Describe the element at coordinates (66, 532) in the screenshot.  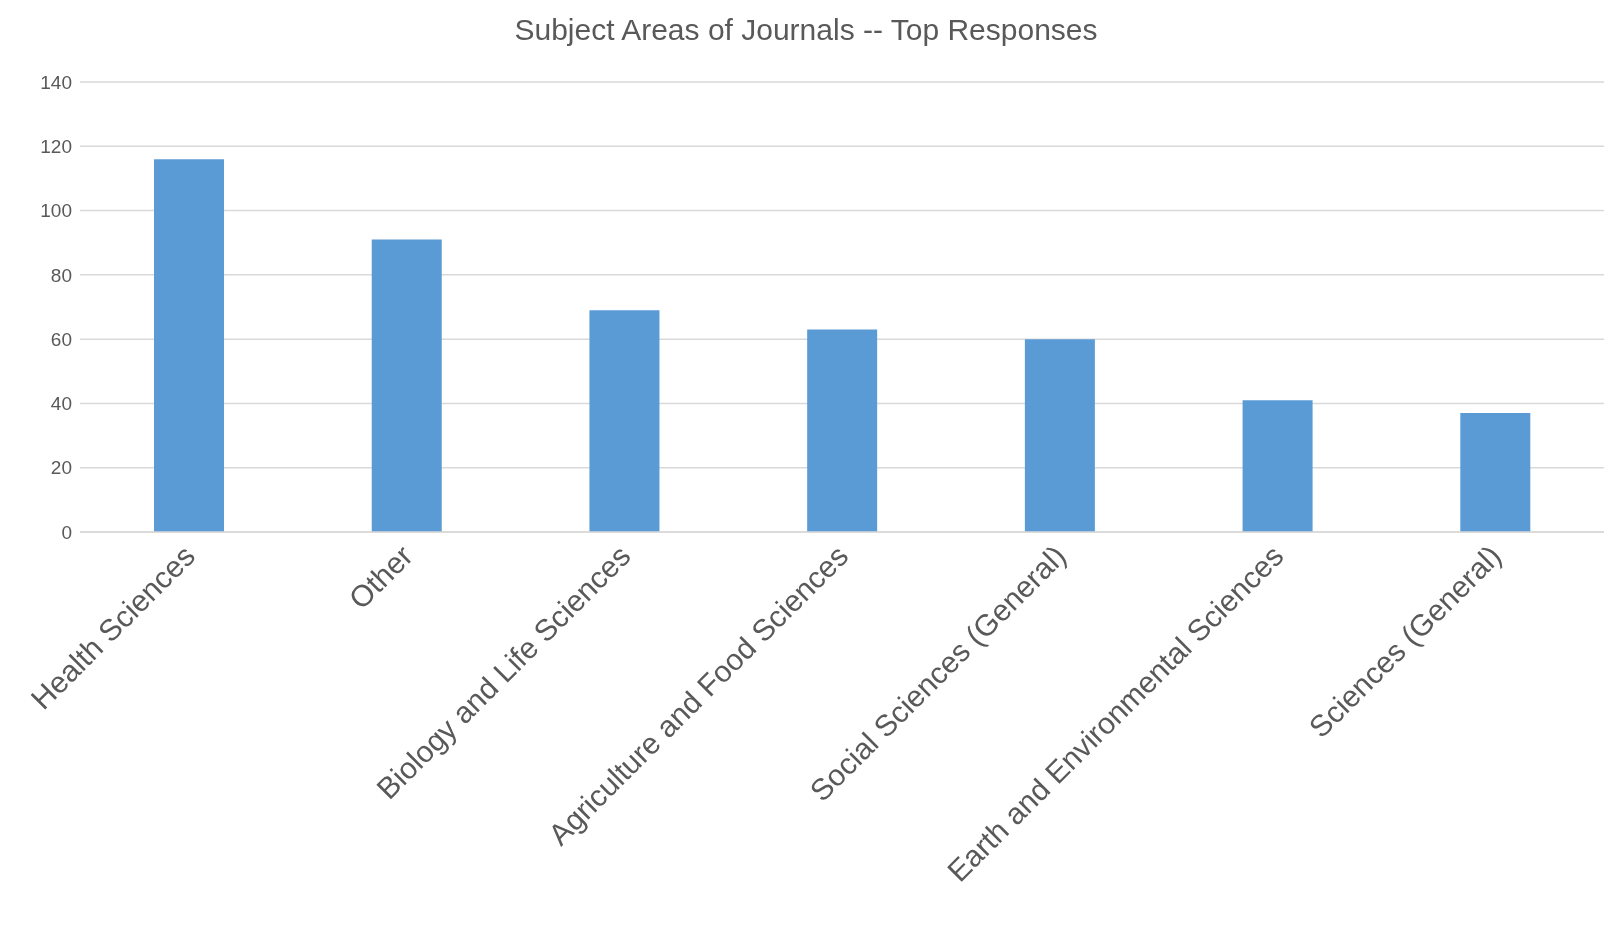
I see `y-tick-label: 0` at that location.